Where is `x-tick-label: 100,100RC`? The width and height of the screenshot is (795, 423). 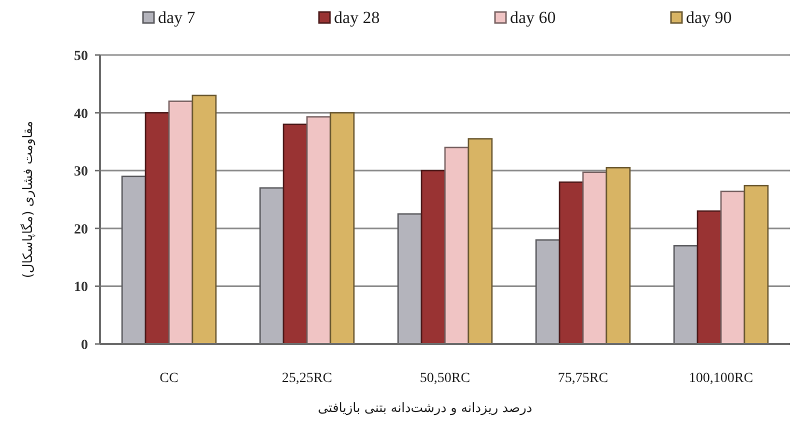
x-tick-label: 100,100RC is located at coordinates (721, 378).